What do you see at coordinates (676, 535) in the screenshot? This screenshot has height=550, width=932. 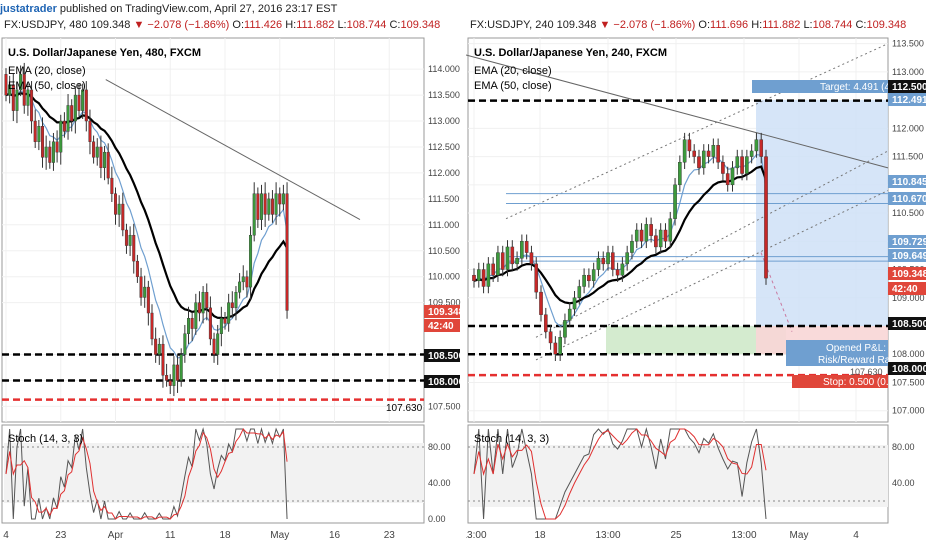 I see `x-tick-label: 25` at bounding box center [676, 535].